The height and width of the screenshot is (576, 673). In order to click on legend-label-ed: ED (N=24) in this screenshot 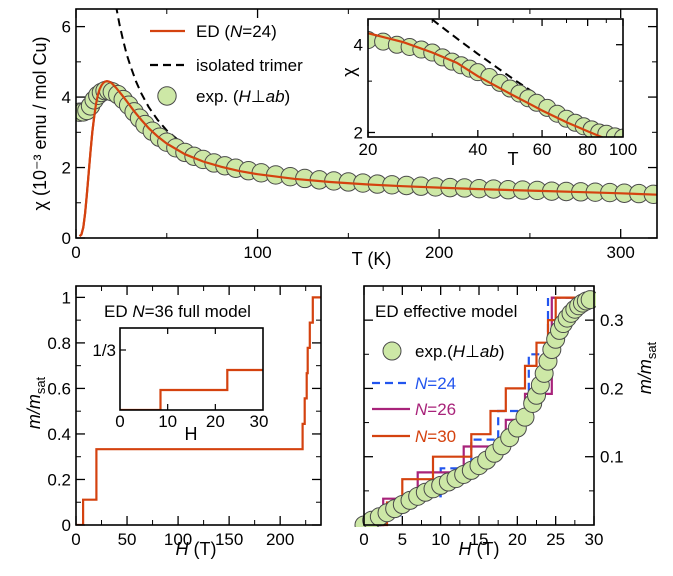, I will do `click(236, 31)`.